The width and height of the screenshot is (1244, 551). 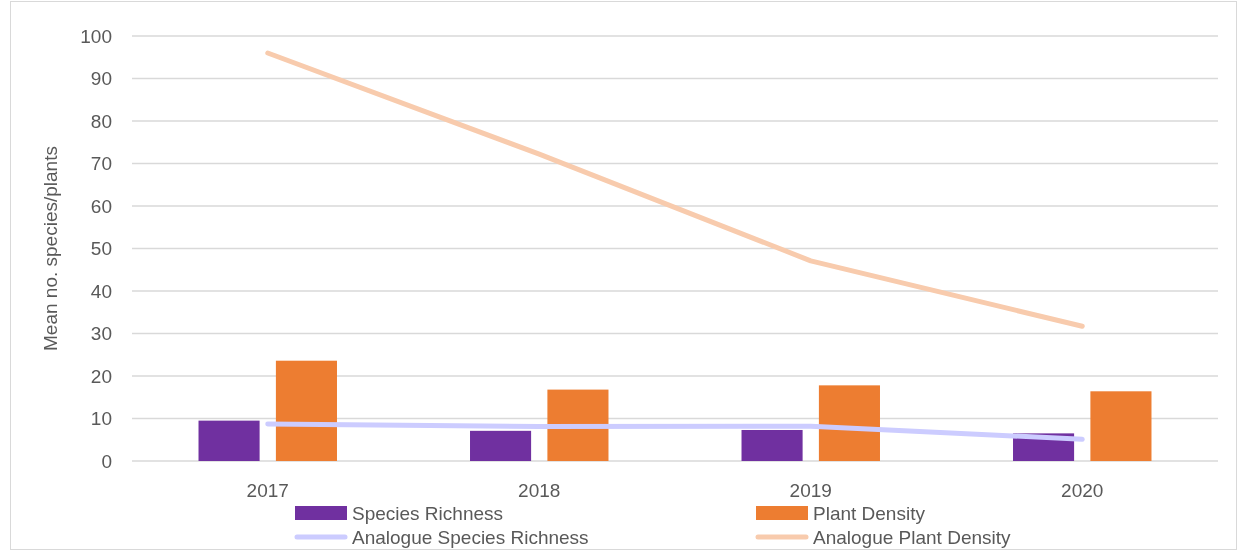 What do you see at coordinates (101, 164) in the screenshot?
I see `y-tick-label: 70` at bounding box center [101, 164].